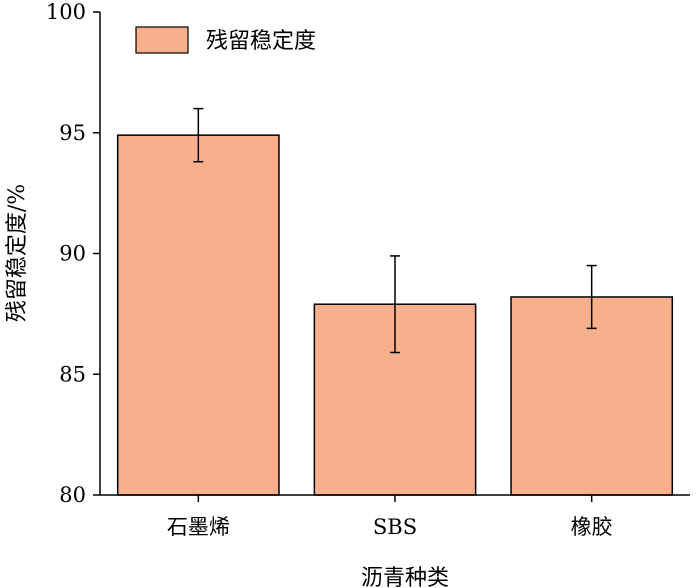 Image resolution: width=700 pixels, height=588 pixels. What do you see at coordinates (72, 495) in the screenshot?
I see `y-tick-label: 80` at bounding box center [72, 495].